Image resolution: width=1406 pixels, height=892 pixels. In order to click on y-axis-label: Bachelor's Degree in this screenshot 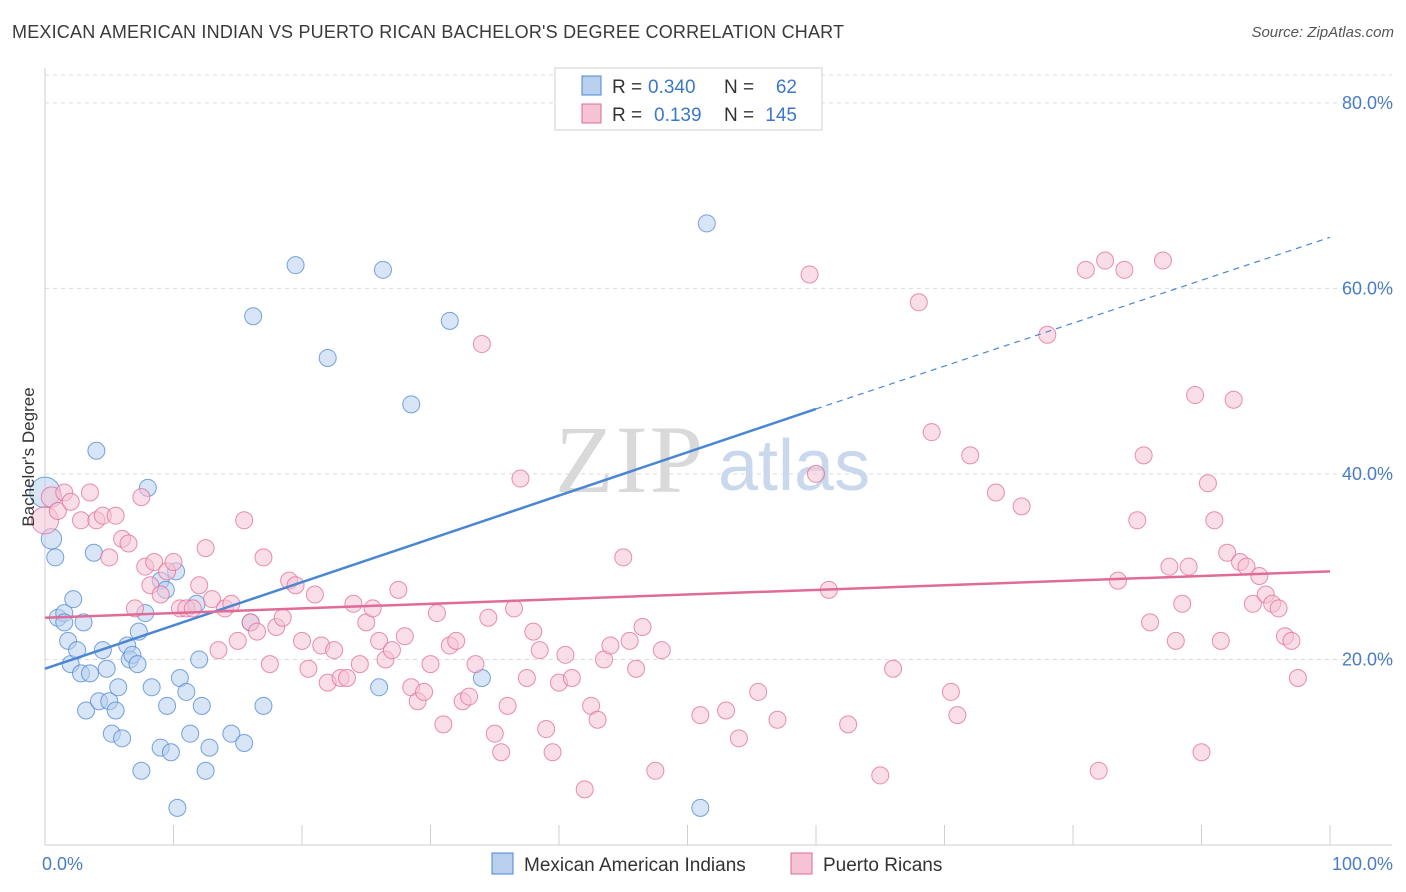, I will do `click(28, 456)`.